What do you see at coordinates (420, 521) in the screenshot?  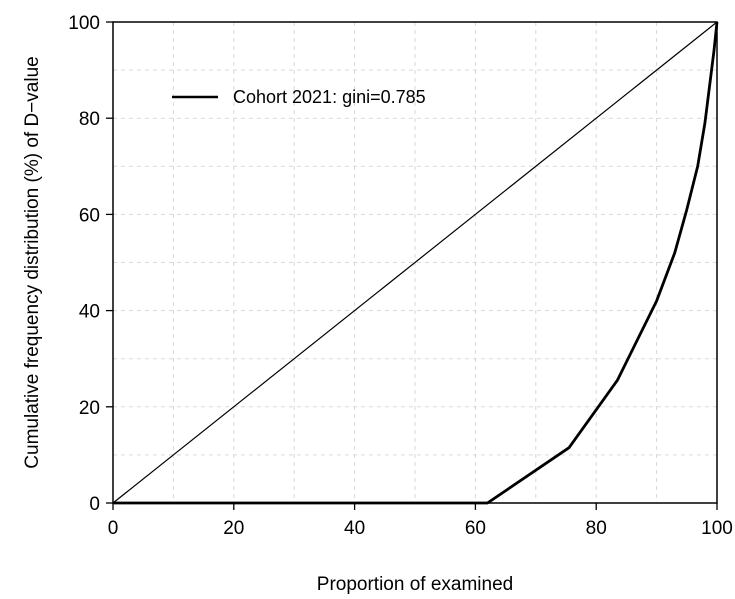 I see `x-axis-ticks: 0 20 40 60 80 100` at bounding box center [420, 521].